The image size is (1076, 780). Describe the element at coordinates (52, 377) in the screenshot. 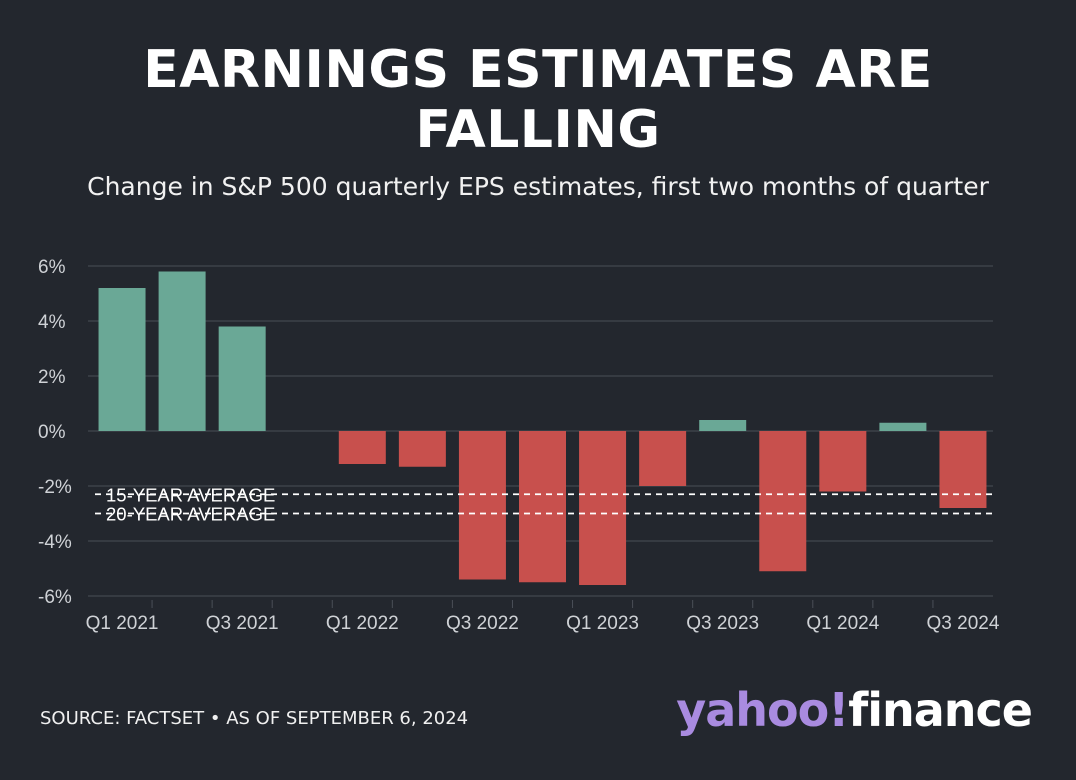

I see `y-tick-label: 2%` at that location.